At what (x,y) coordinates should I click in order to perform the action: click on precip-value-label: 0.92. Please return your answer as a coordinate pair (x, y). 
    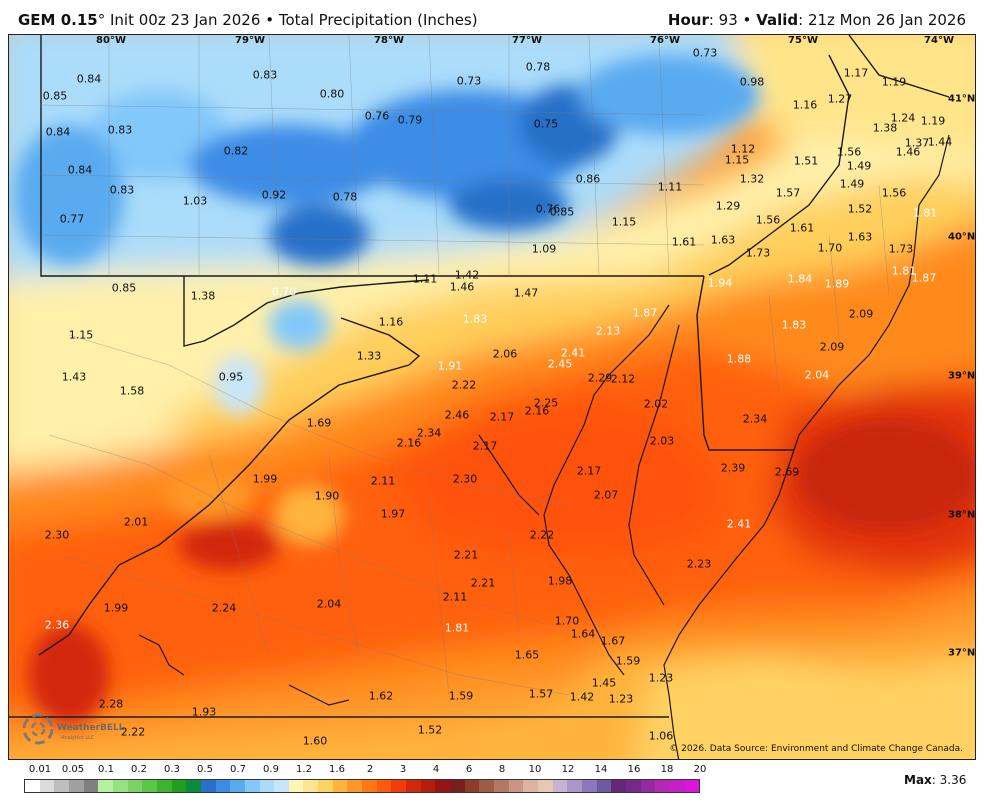
    Looking at the image, I should click on (274, 195).